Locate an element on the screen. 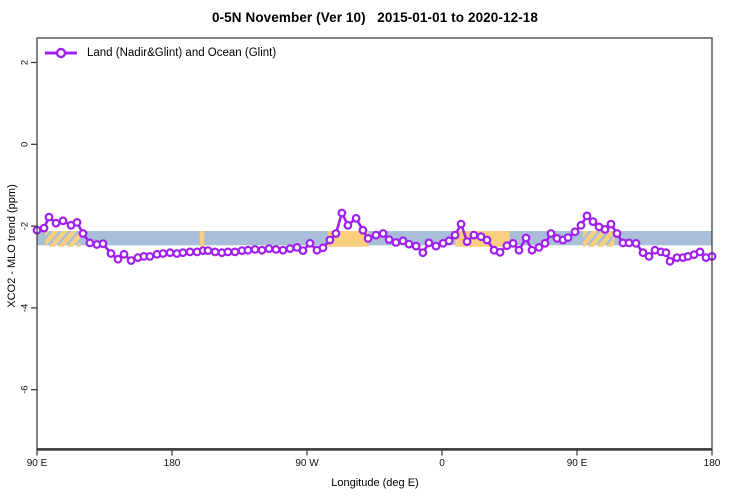 The height and width of the screenshot is (500, 750). y-tick-label: 0 is located at coordinates (25, 144).